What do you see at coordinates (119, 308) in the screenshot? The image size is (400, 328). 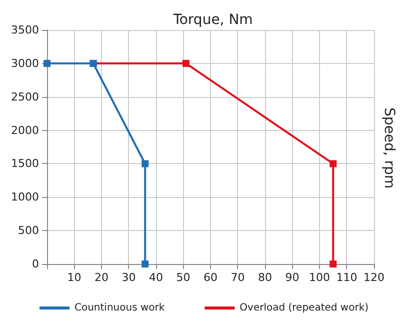 I see `legend-label: Countinuous work` at bounding box center [119, 308].